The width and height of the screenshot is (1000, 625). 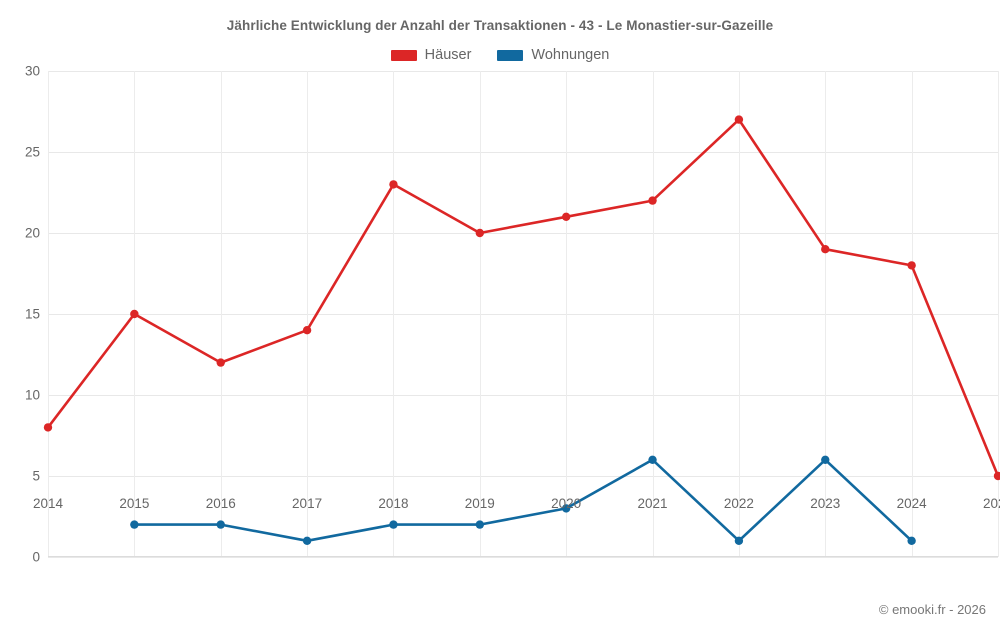 I want to click on data-point-marker: Wohnungen 2018: 2, so click(x=393, y=524).